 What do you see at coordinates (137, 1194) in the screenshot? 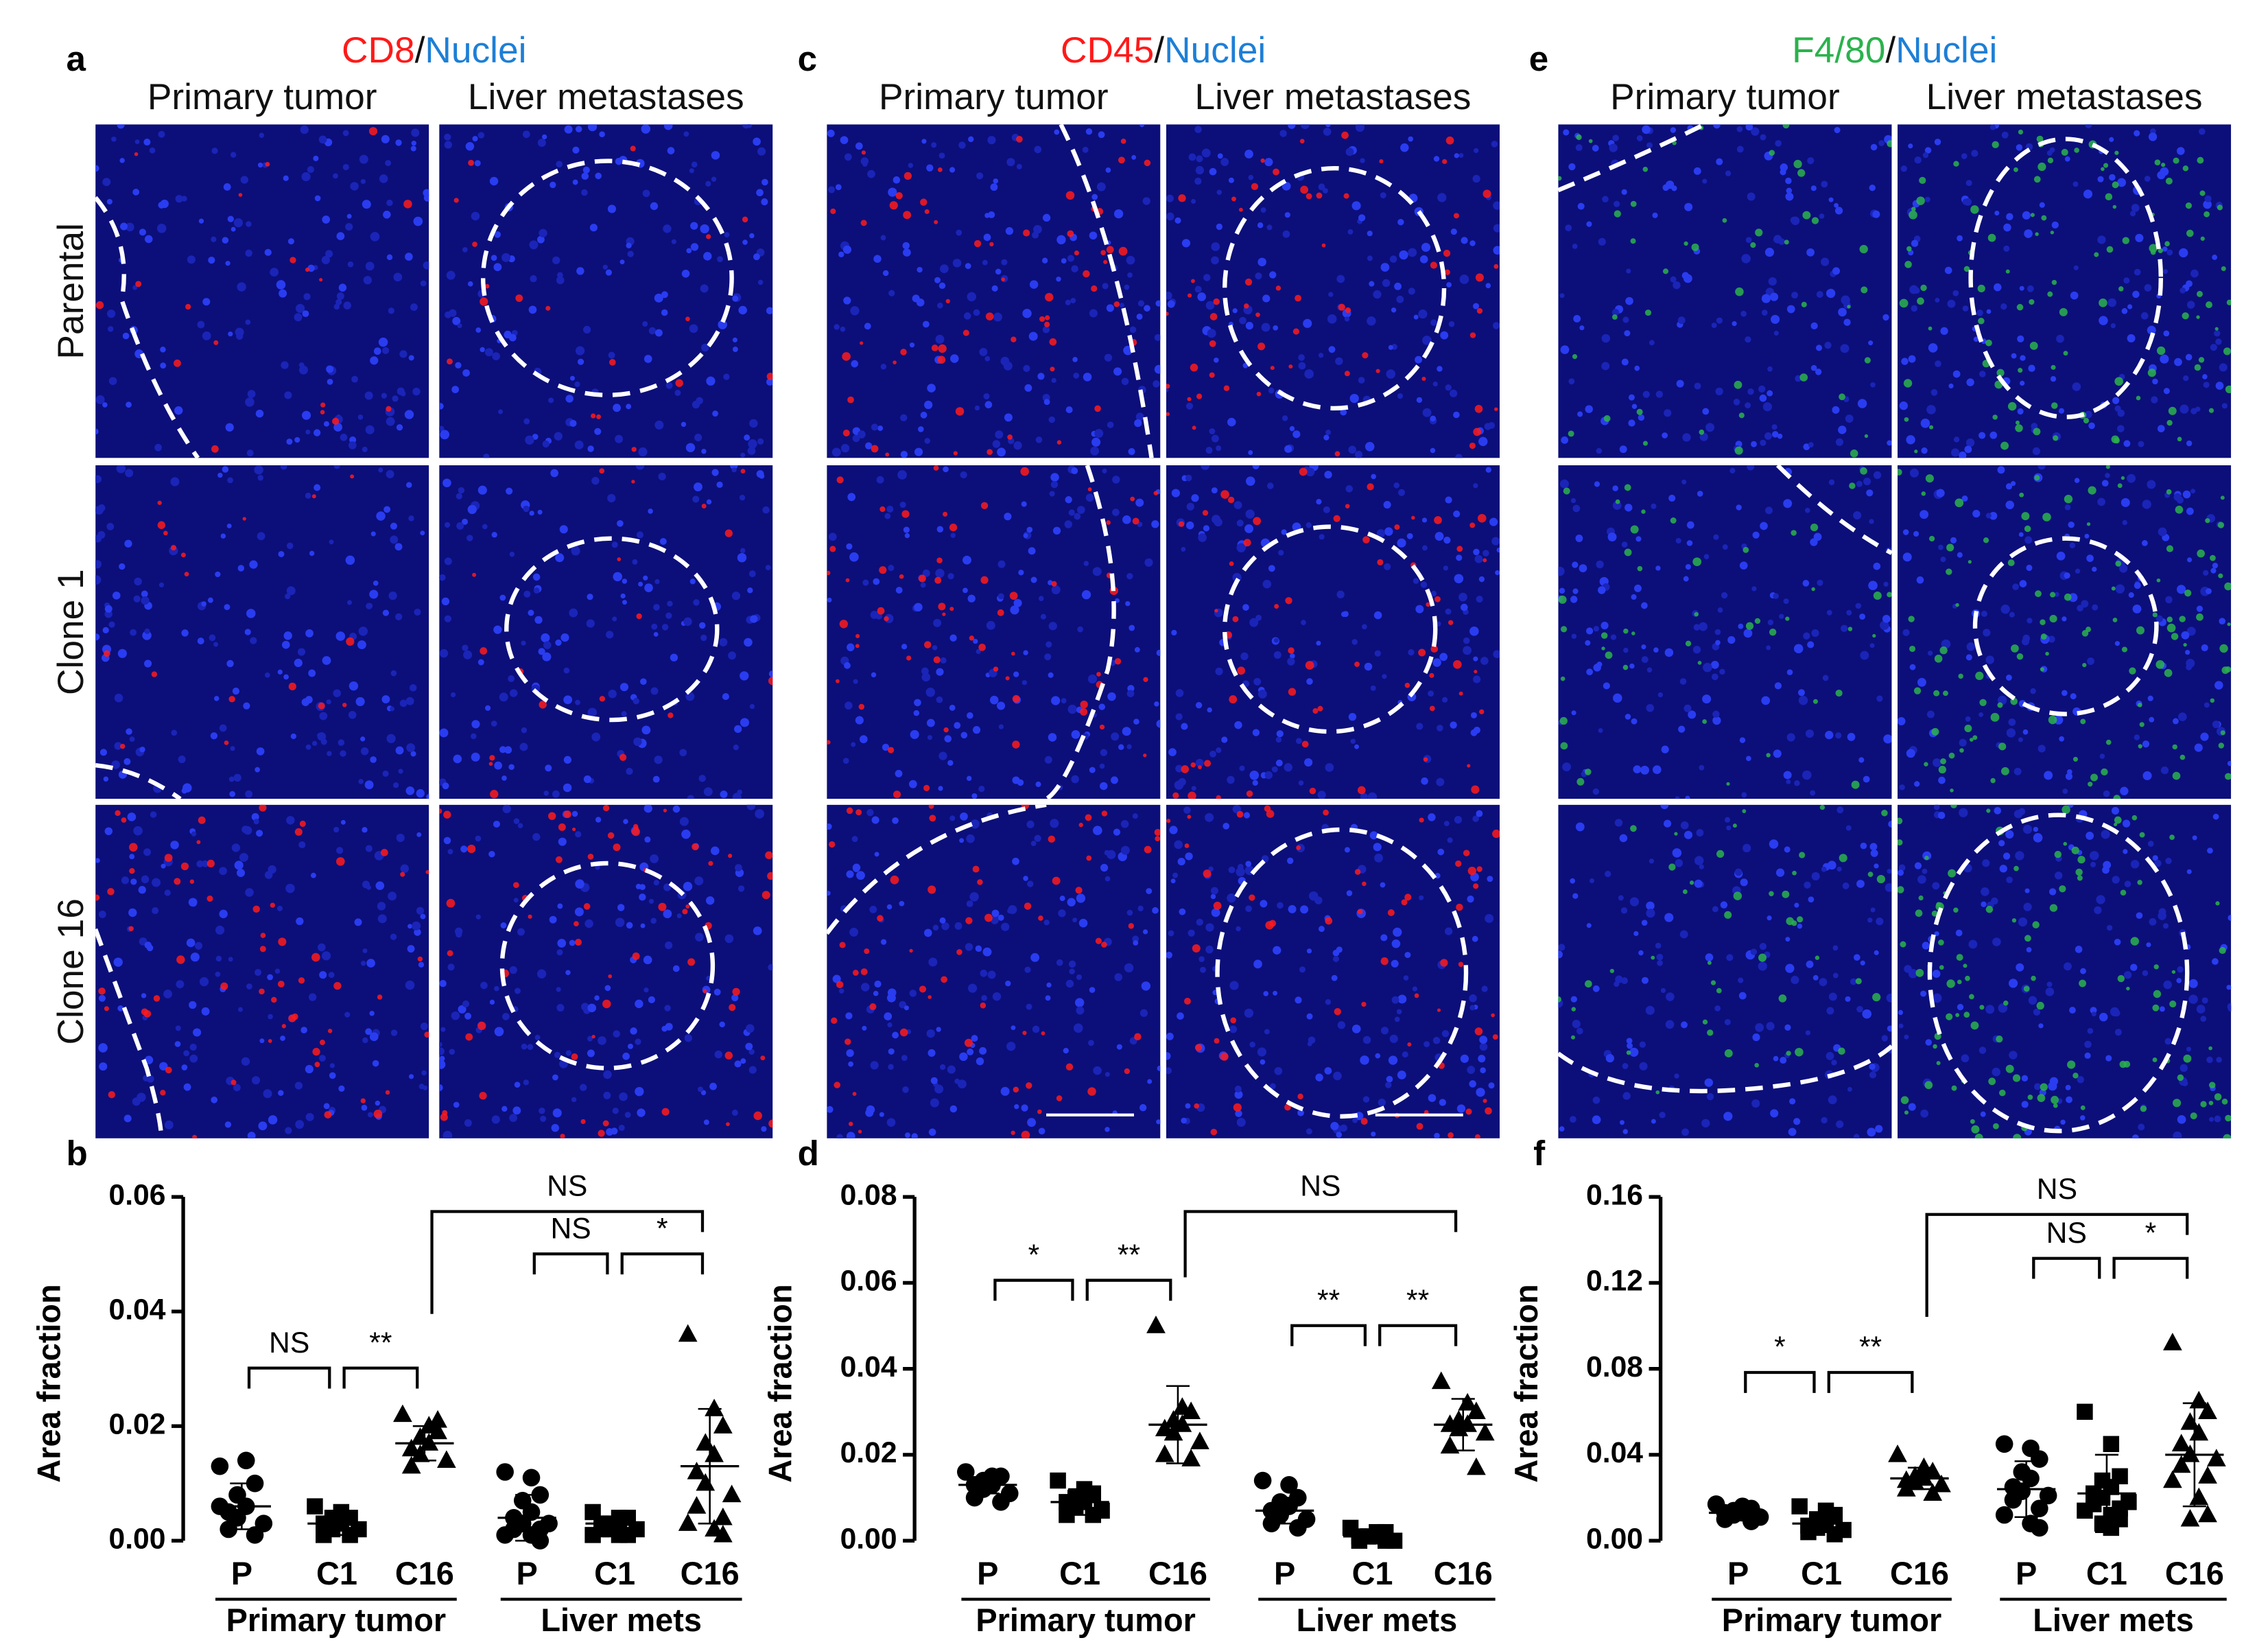
I see `y-tick-label: 0.06` at bounding box center [137, 1194].